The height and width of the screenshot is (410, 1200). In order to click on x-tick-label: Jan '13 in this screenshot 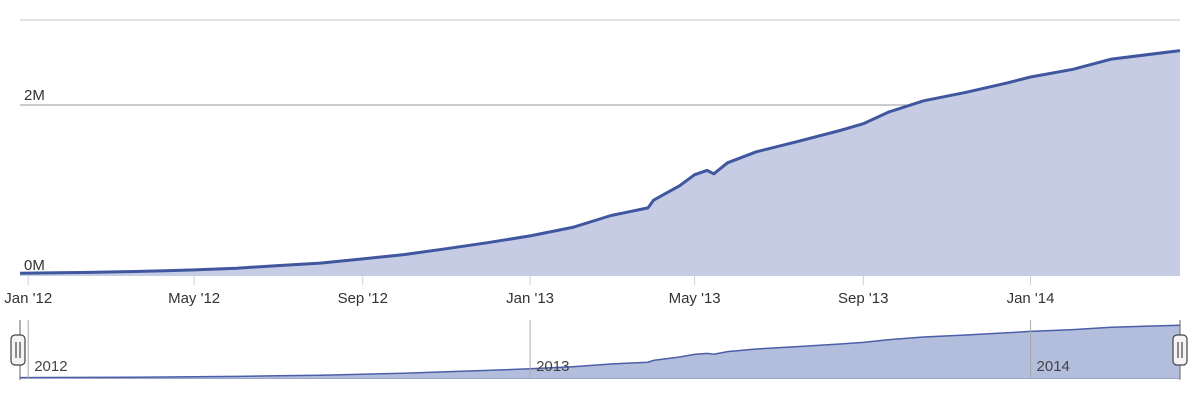, I will do `click(530, 298)`.